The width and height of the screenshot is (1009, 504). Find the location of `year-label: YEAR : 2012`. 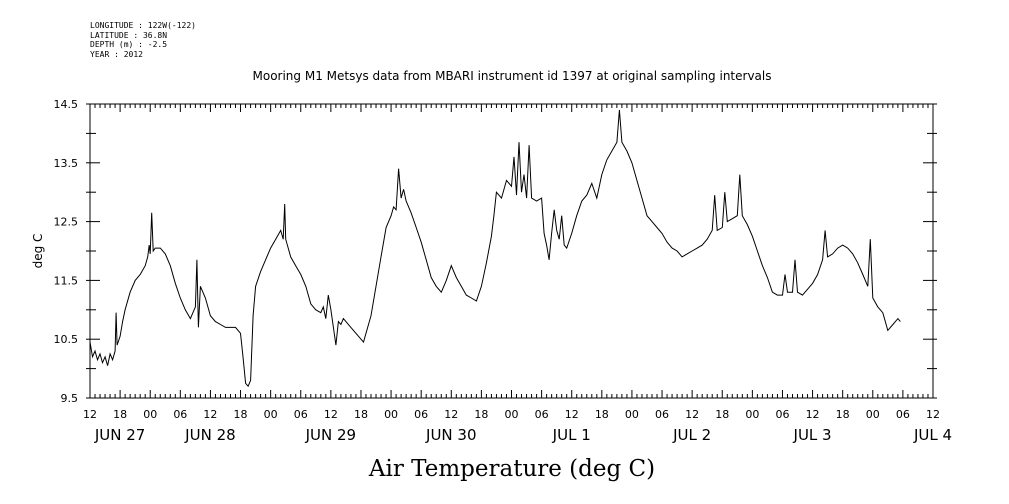

year-label: YEAR : 2012 is located at coordinates (116, 54).